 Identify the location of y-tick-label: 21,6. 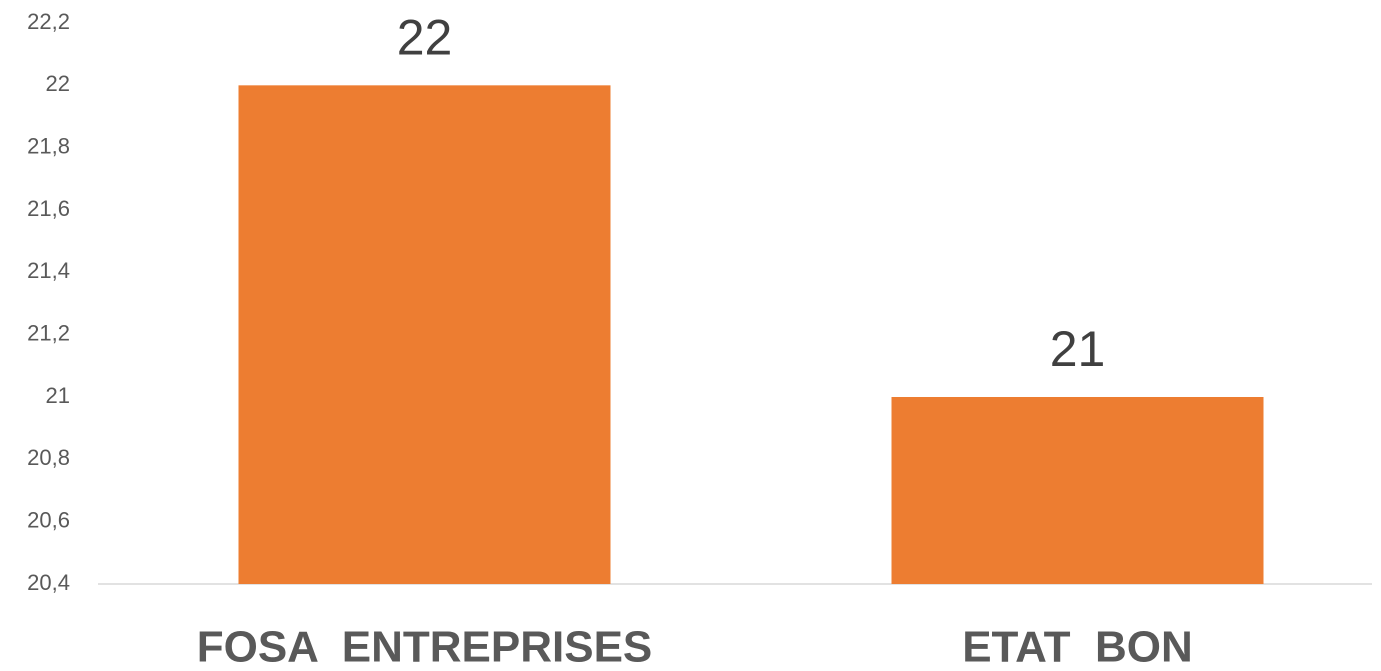
(48, 208).